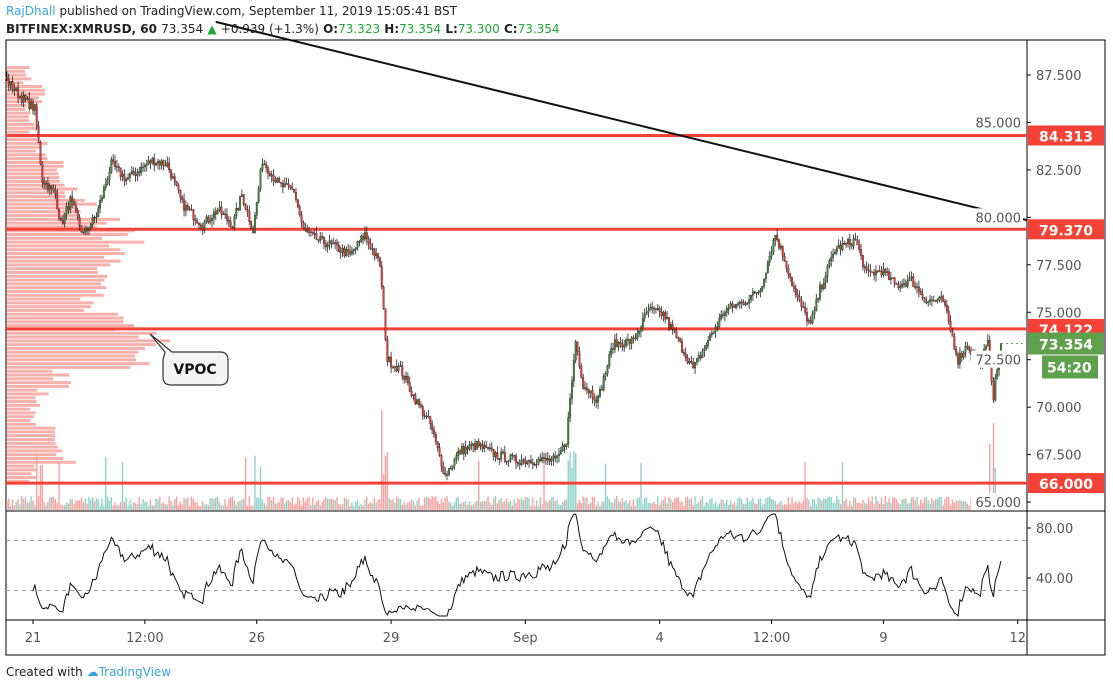  What do you see at coordinates (81, 29) in the screenshot?
I see `symbol: BITFINEX:XMRUSD, 60` at bounding box center [81, 29].